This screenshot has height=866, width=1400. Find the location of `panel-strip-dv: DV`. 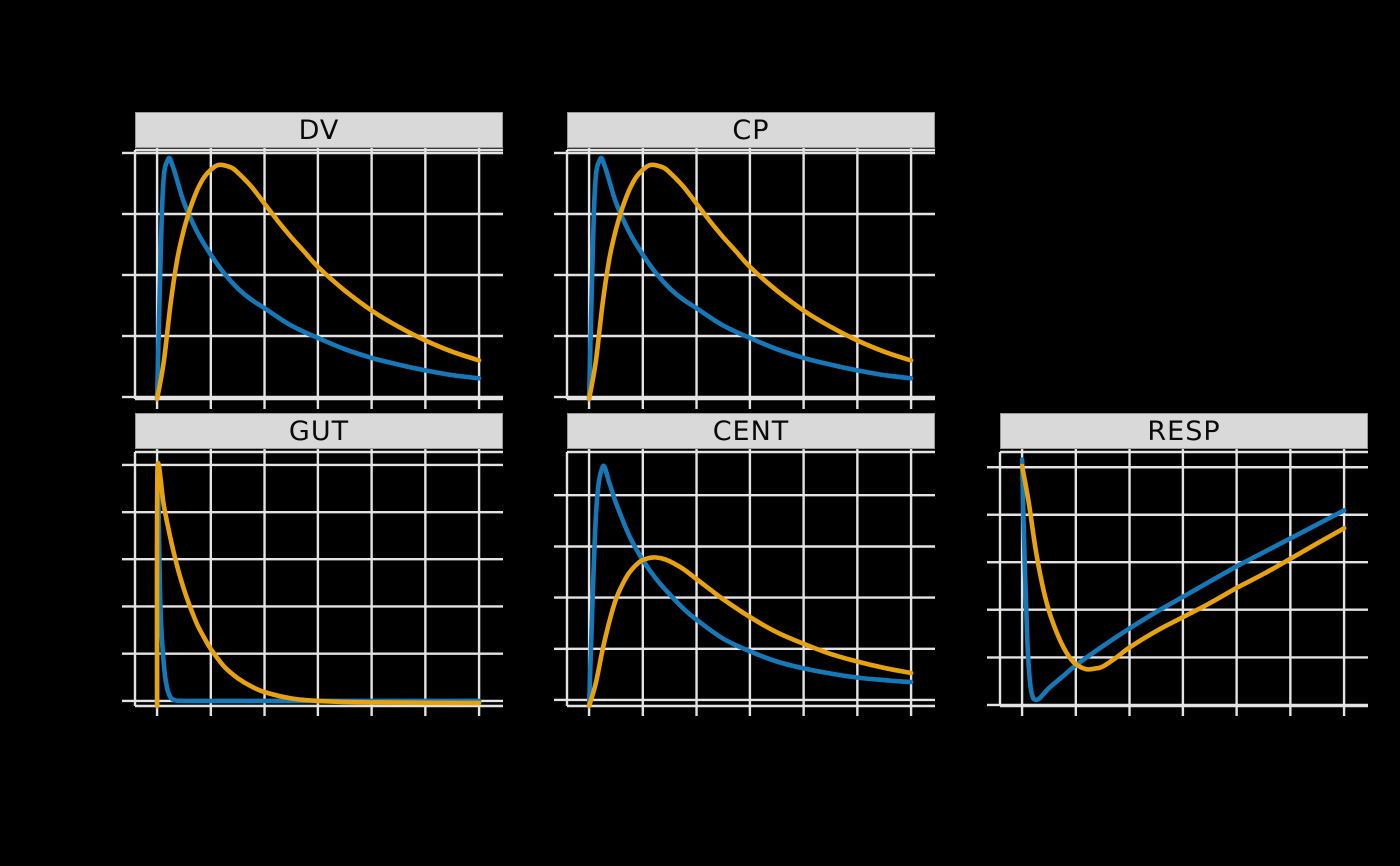

panel-strip-dv: DV is located at coordinates (319, 130).